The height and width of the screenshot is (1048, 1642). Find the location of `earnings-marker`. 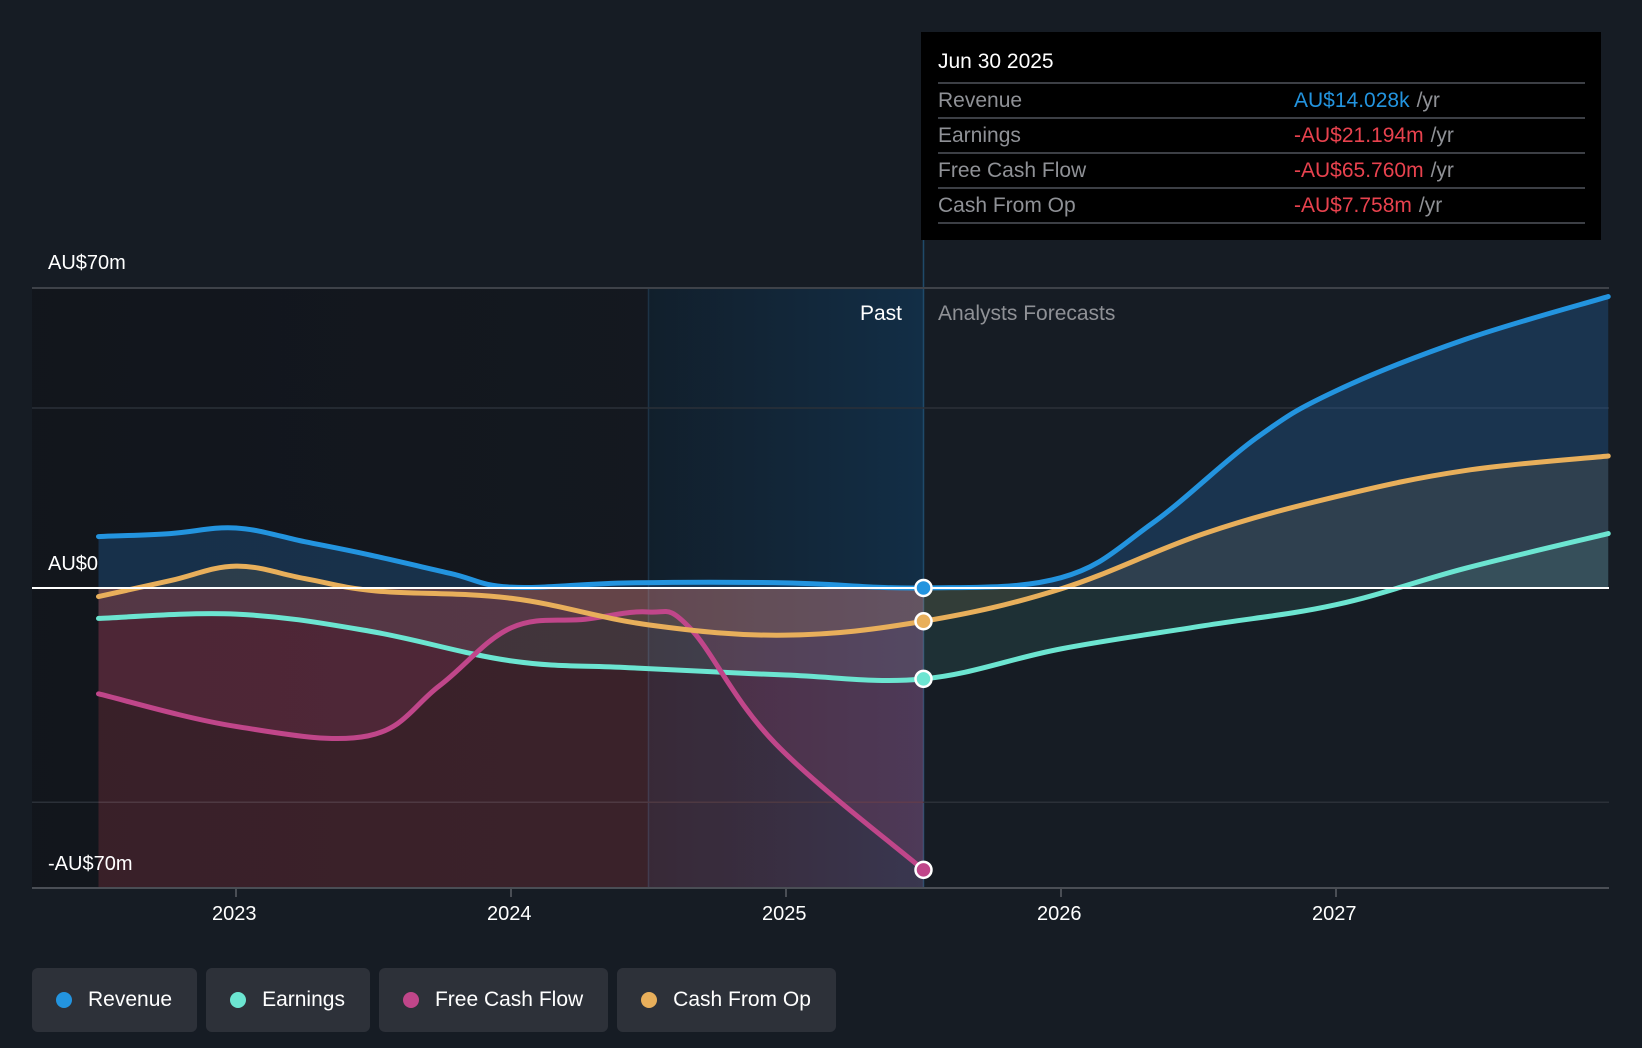

earnings-marker is located at coordinates (923, 679).